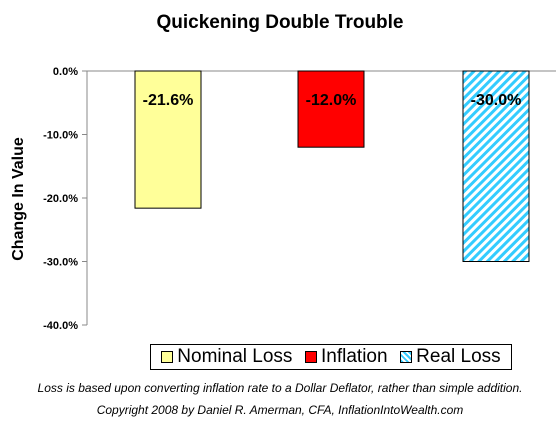 The image size is (560, 424). I want to click on bar-inflation, so click(331, 109).